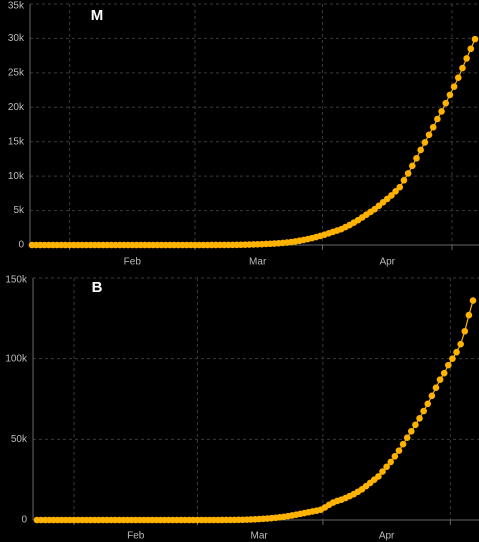 This screenshot has width=479, height=542. Describe the element at coordinates (16, 72) in the screenshot. I see `y-tick-label: 25k` at that location.